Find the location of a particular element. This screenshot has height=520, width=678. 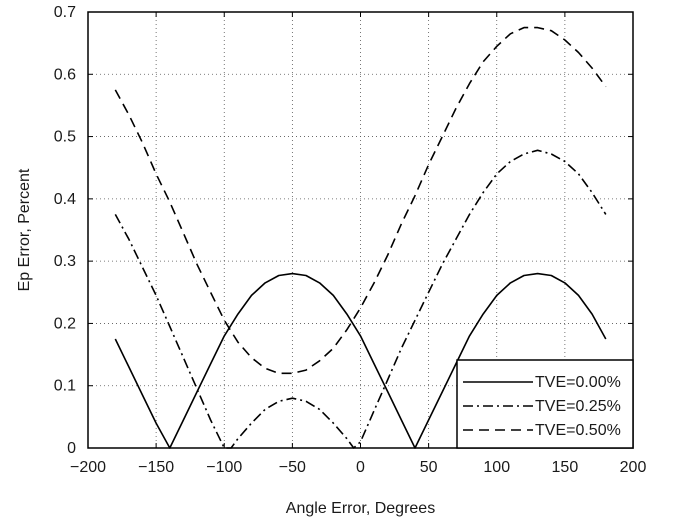

legend-label: TVE=0.25% is located at coordinates (578, 406).